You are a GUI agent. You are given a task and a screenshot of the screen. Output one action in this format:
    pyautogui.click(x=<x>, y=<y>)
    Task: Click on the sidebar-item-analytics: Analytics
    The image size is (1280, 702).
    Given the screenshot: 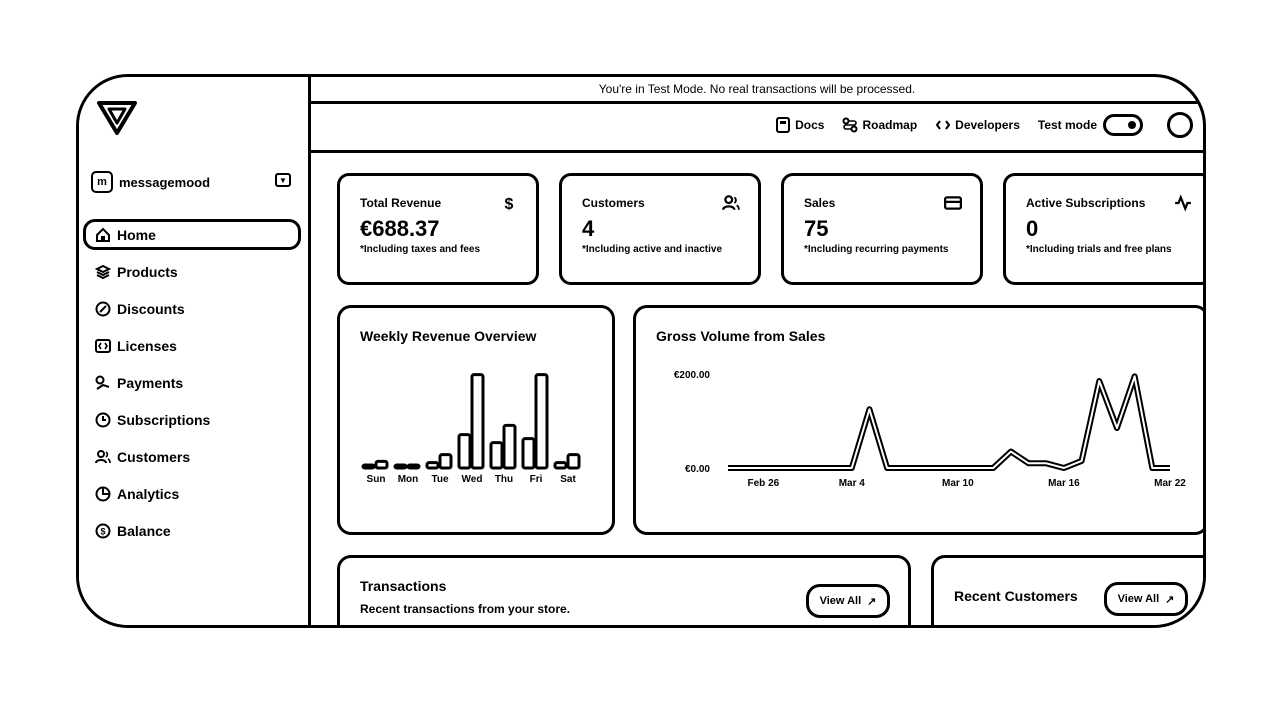 What is the action you would take?
    pyautogui.click(x=192, y=493)
    